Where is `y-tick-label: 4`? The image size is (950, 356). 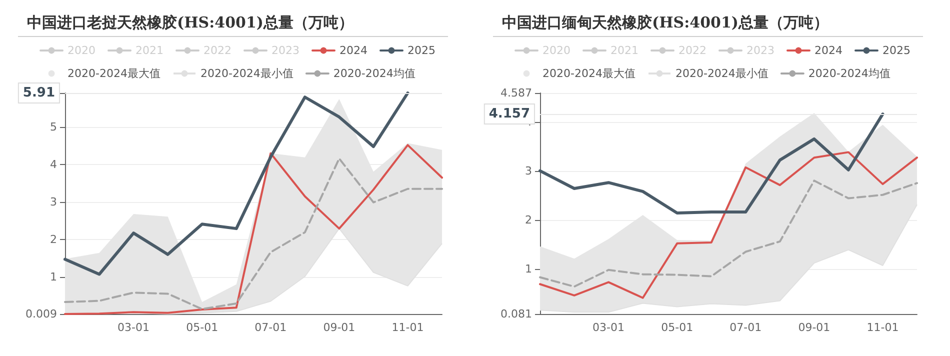
y-tick-label: 4 is located at coordinates (53, 165).